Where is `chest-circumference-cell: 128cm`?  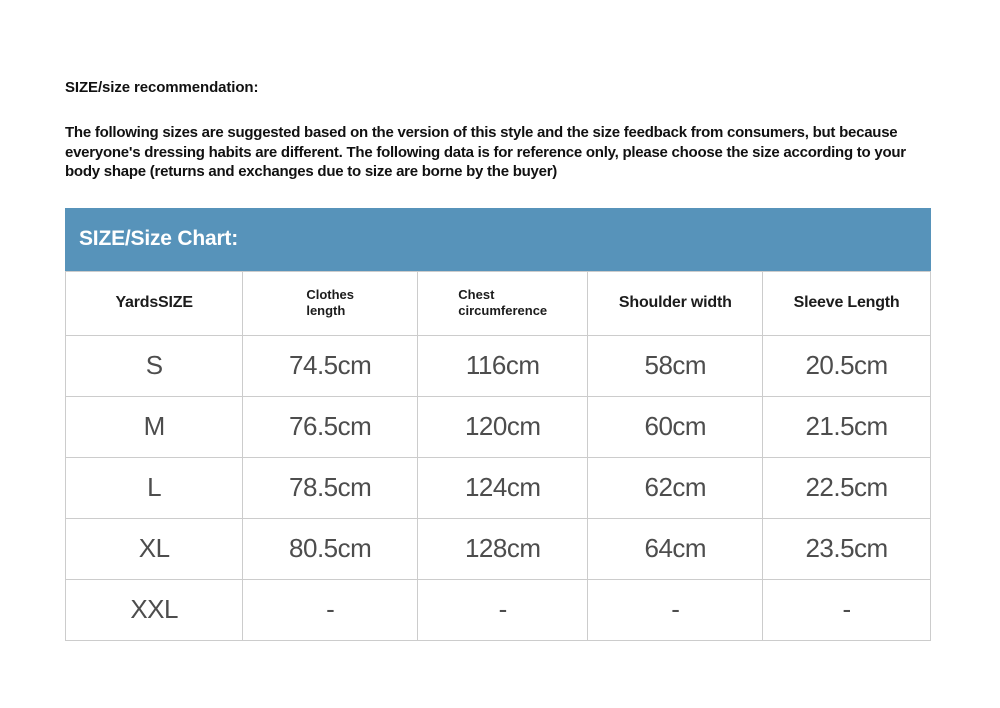
chest-circumference-cell: 128cm is located at coordinates (503, 548).